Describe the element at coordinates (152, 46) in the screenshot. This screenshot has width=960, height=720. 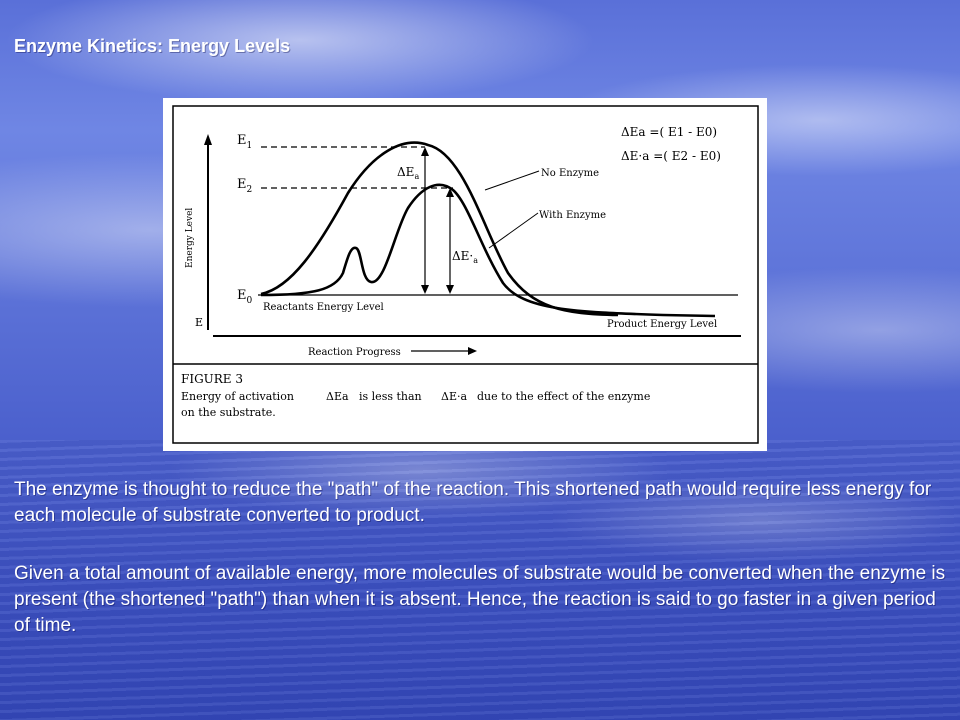
I see `slide-title: Enzyme Kinetics: Energy Levels` at that location.